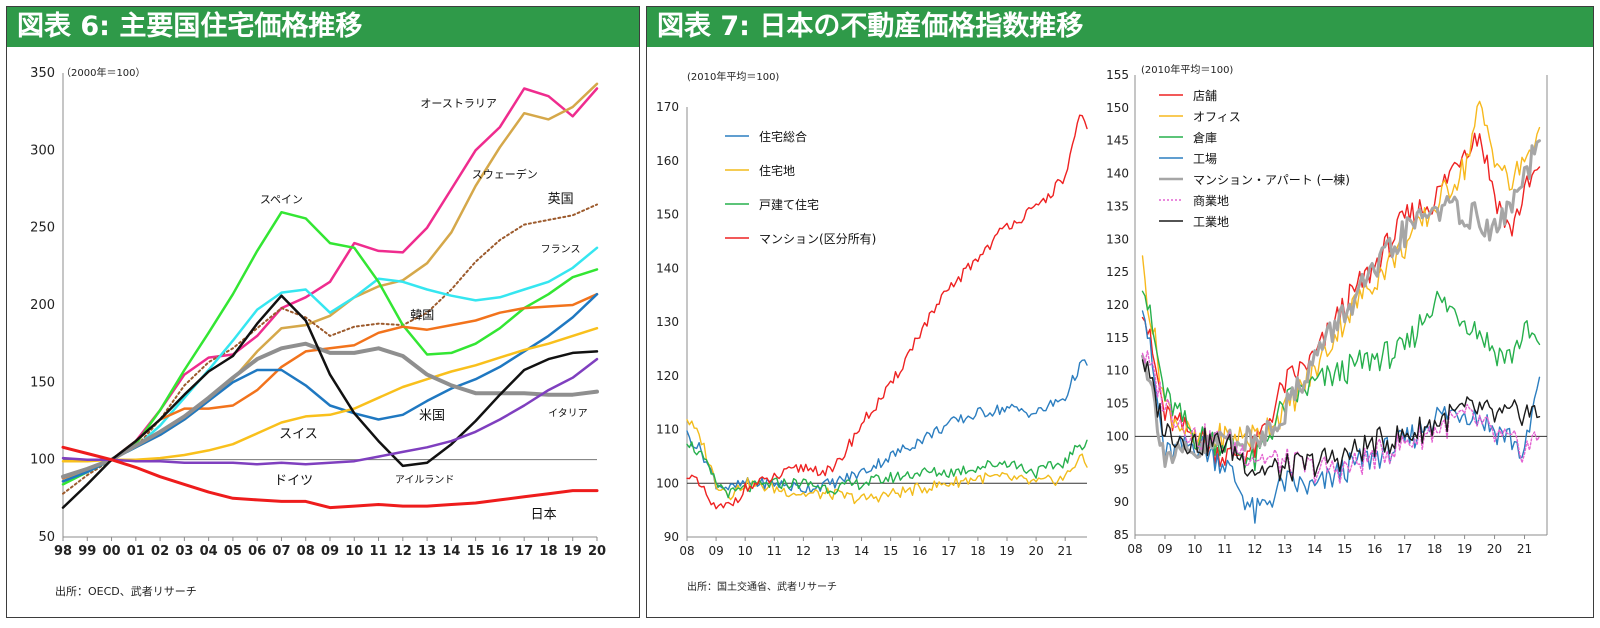  Describe the element at coordinates (46, 537) in the screenshot. I see `y-tick-label: 50` at that location.